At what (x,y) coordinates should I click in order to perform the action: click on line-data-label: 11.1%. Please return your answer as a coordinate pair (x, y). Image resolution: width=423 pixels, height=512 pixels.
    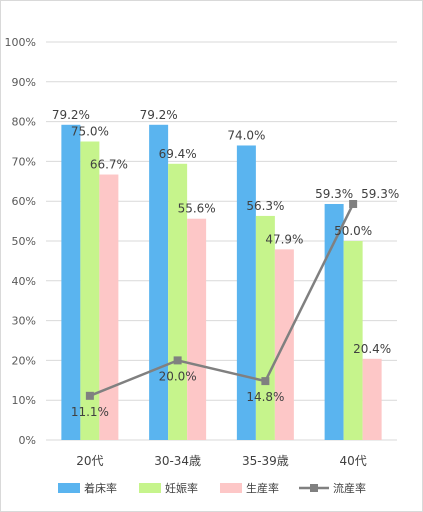
    Looking at the image, I should click on (90, 412).